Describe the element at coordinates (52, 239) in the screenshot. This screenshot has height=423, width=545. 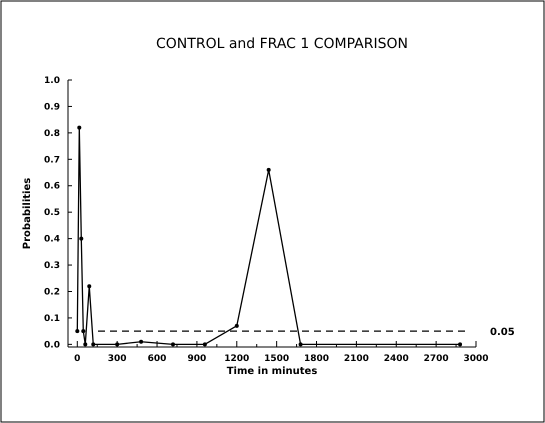
I see `y-tick-label: 0.4` at that location.